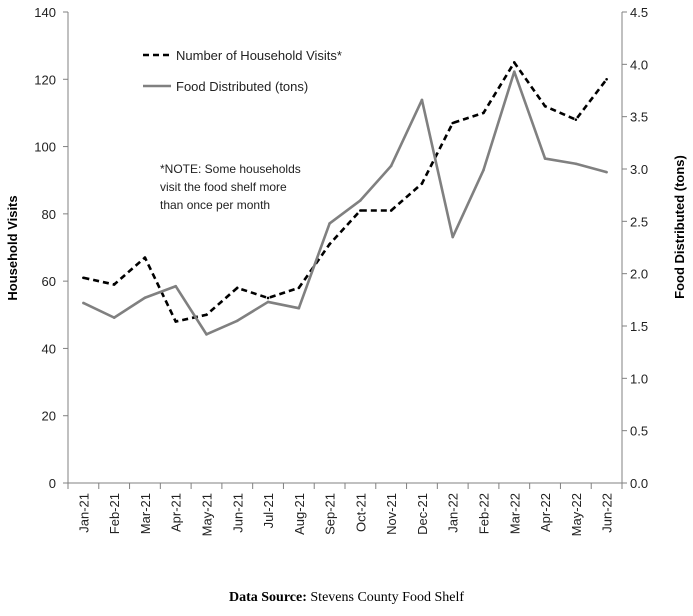  Describe the element at coordinates (360, 512) in the screenshot. I see `x-tick-label: Oct-21` at that location.